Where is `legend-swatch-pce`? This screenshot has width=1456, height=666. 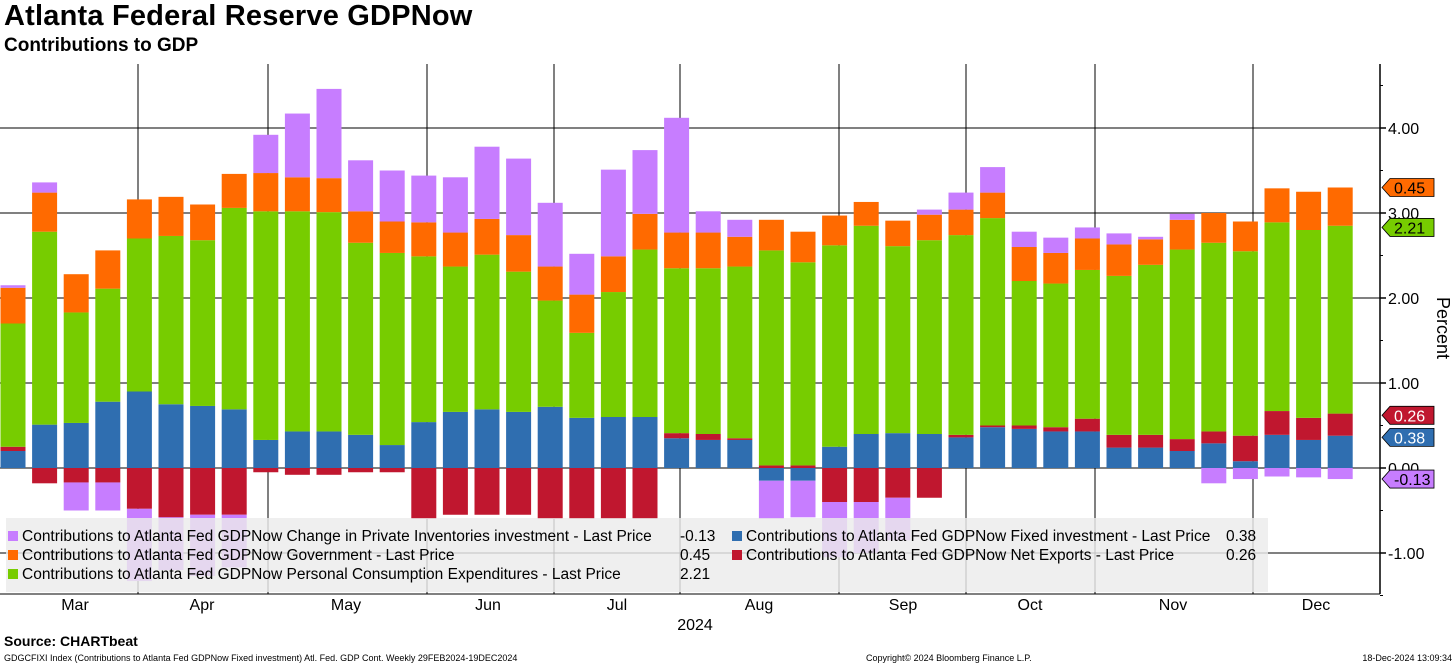
legend-swatch-pce is located at coordinates (13, 574).